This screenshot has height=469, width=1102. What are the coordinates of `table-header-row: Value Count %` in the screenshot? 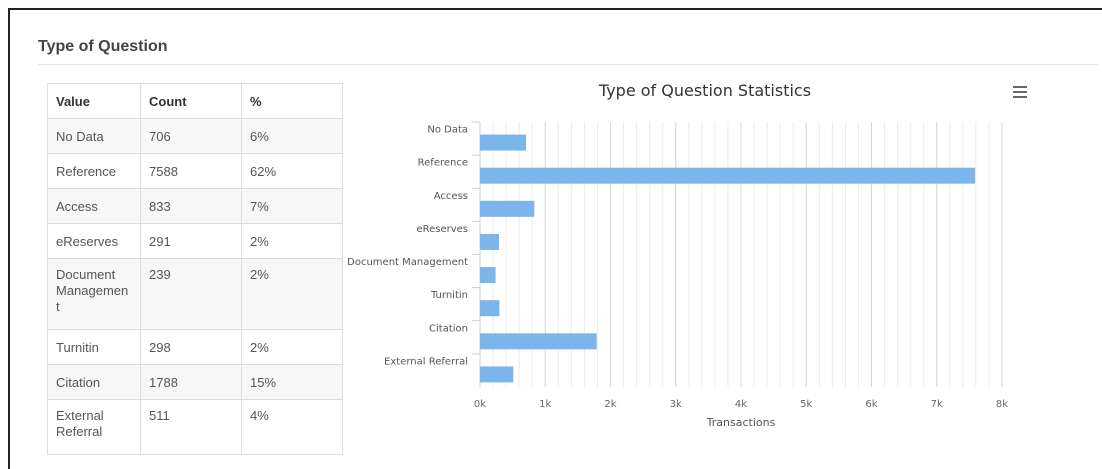 It's located at (195, 101).